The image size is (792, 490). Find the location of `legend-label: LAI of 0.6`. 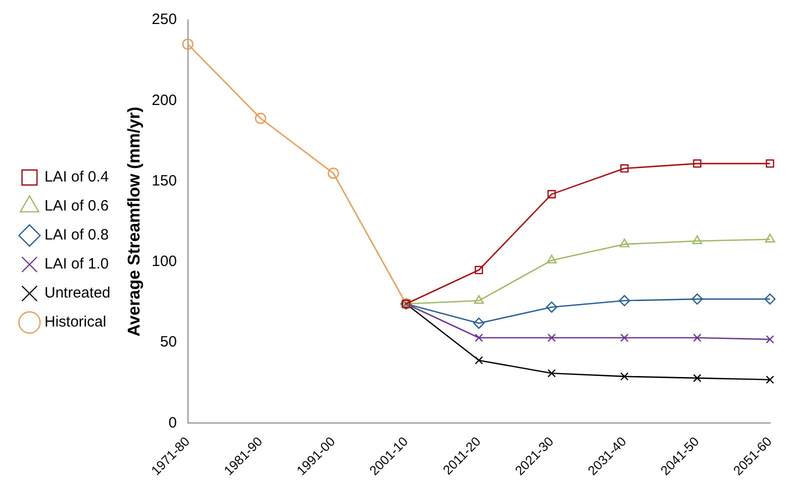

legend-label: LAI of 0.6 is located at coordinates (76, 206).